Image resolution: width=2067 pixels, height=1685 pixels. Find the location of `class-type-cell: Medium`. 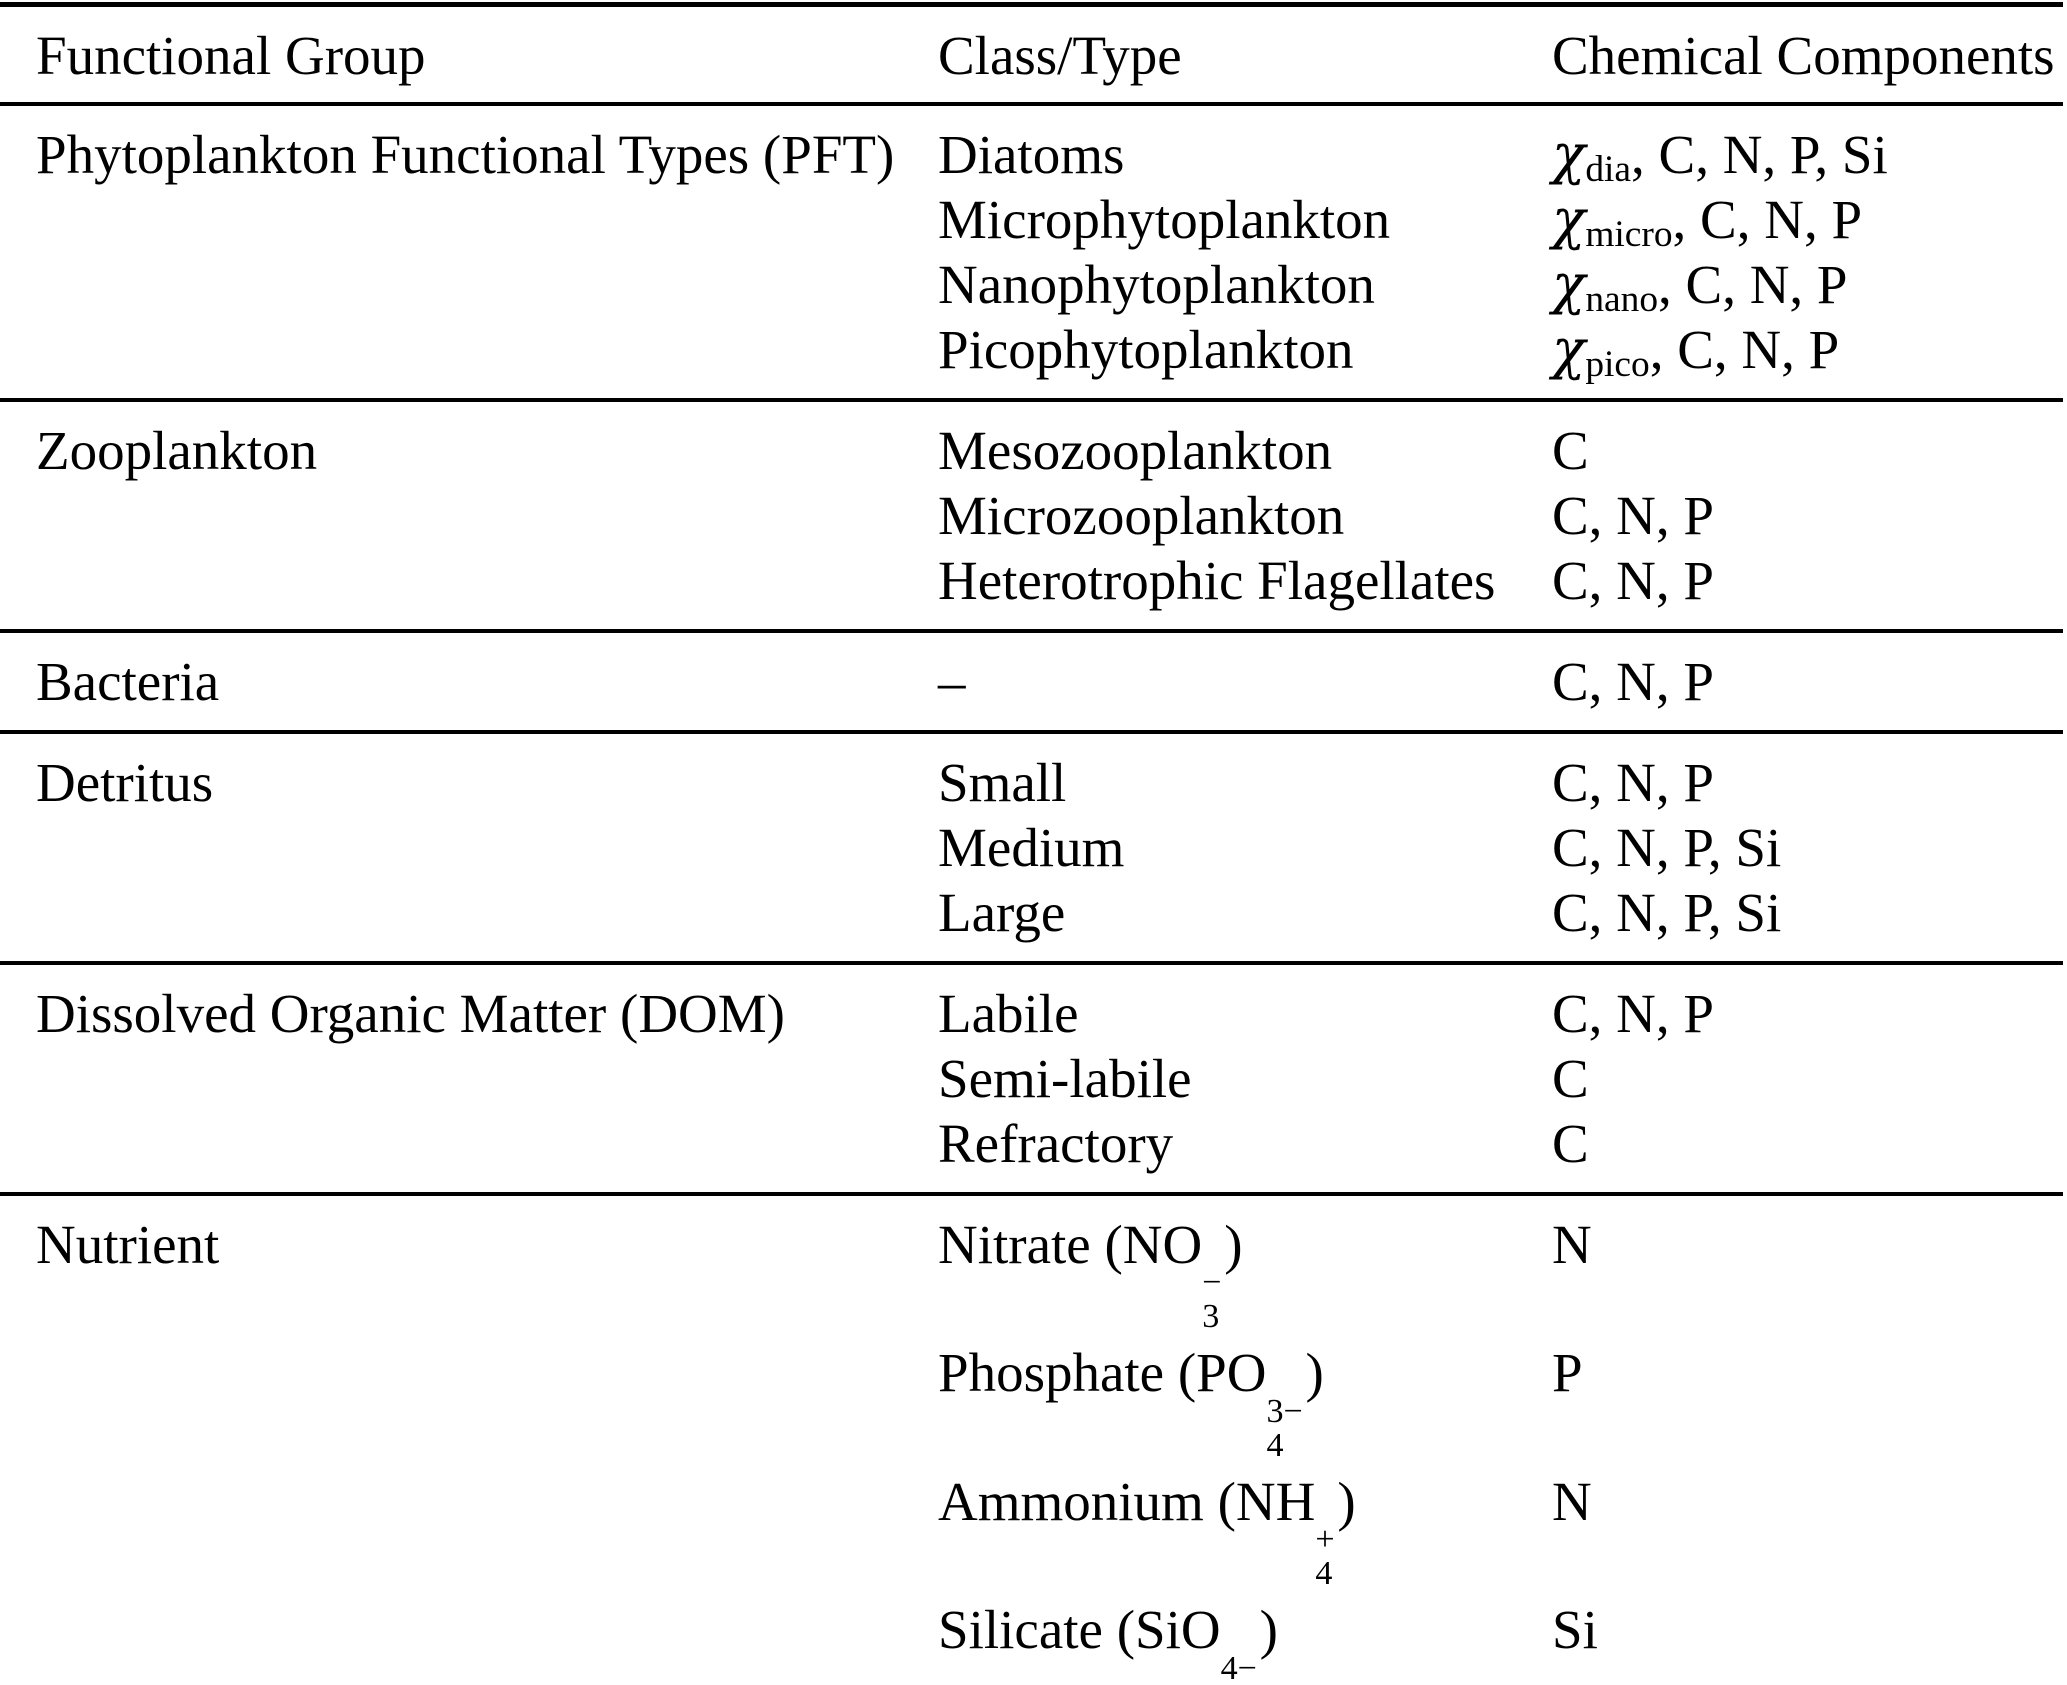

class-type-cell: Medium is located at coordinates (1031, 847).